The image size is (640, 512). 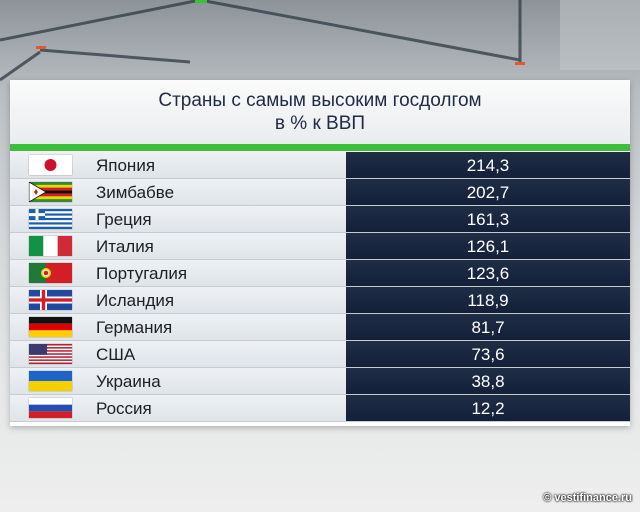 What do you see at coordinates (50, 219) in the screenshot?
I see `greece-flag-icon` at bounding box center [50, 219].